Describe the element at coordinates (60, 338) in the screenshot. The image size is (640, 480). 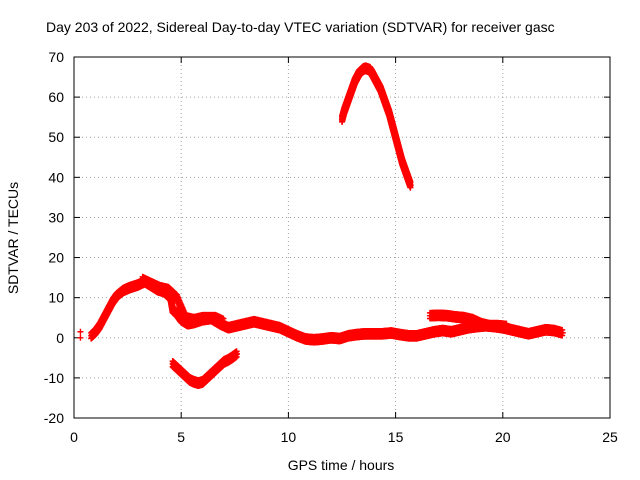
I see `y-tick-label: 0` at that location.